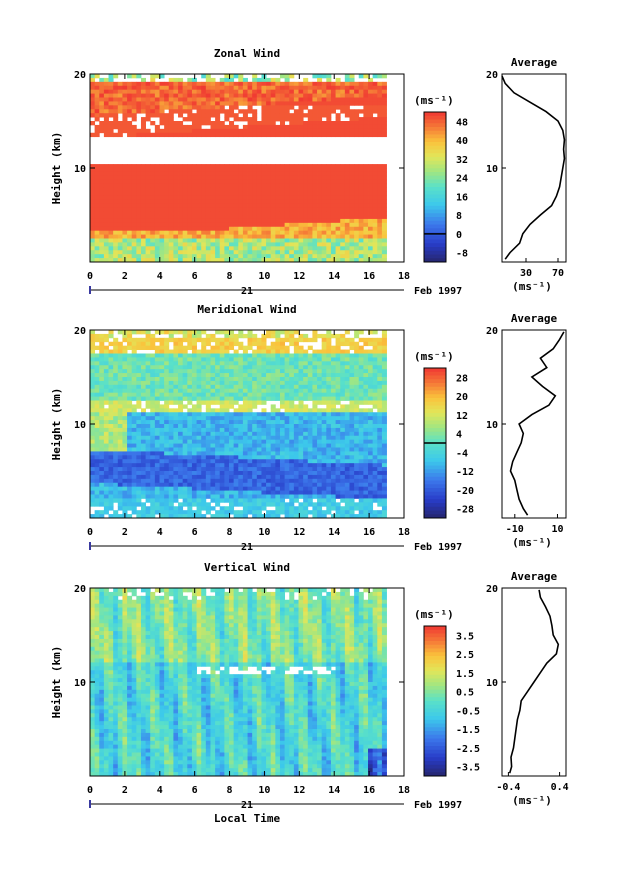  I want to click on colorbar-segment, so click(435, 166).